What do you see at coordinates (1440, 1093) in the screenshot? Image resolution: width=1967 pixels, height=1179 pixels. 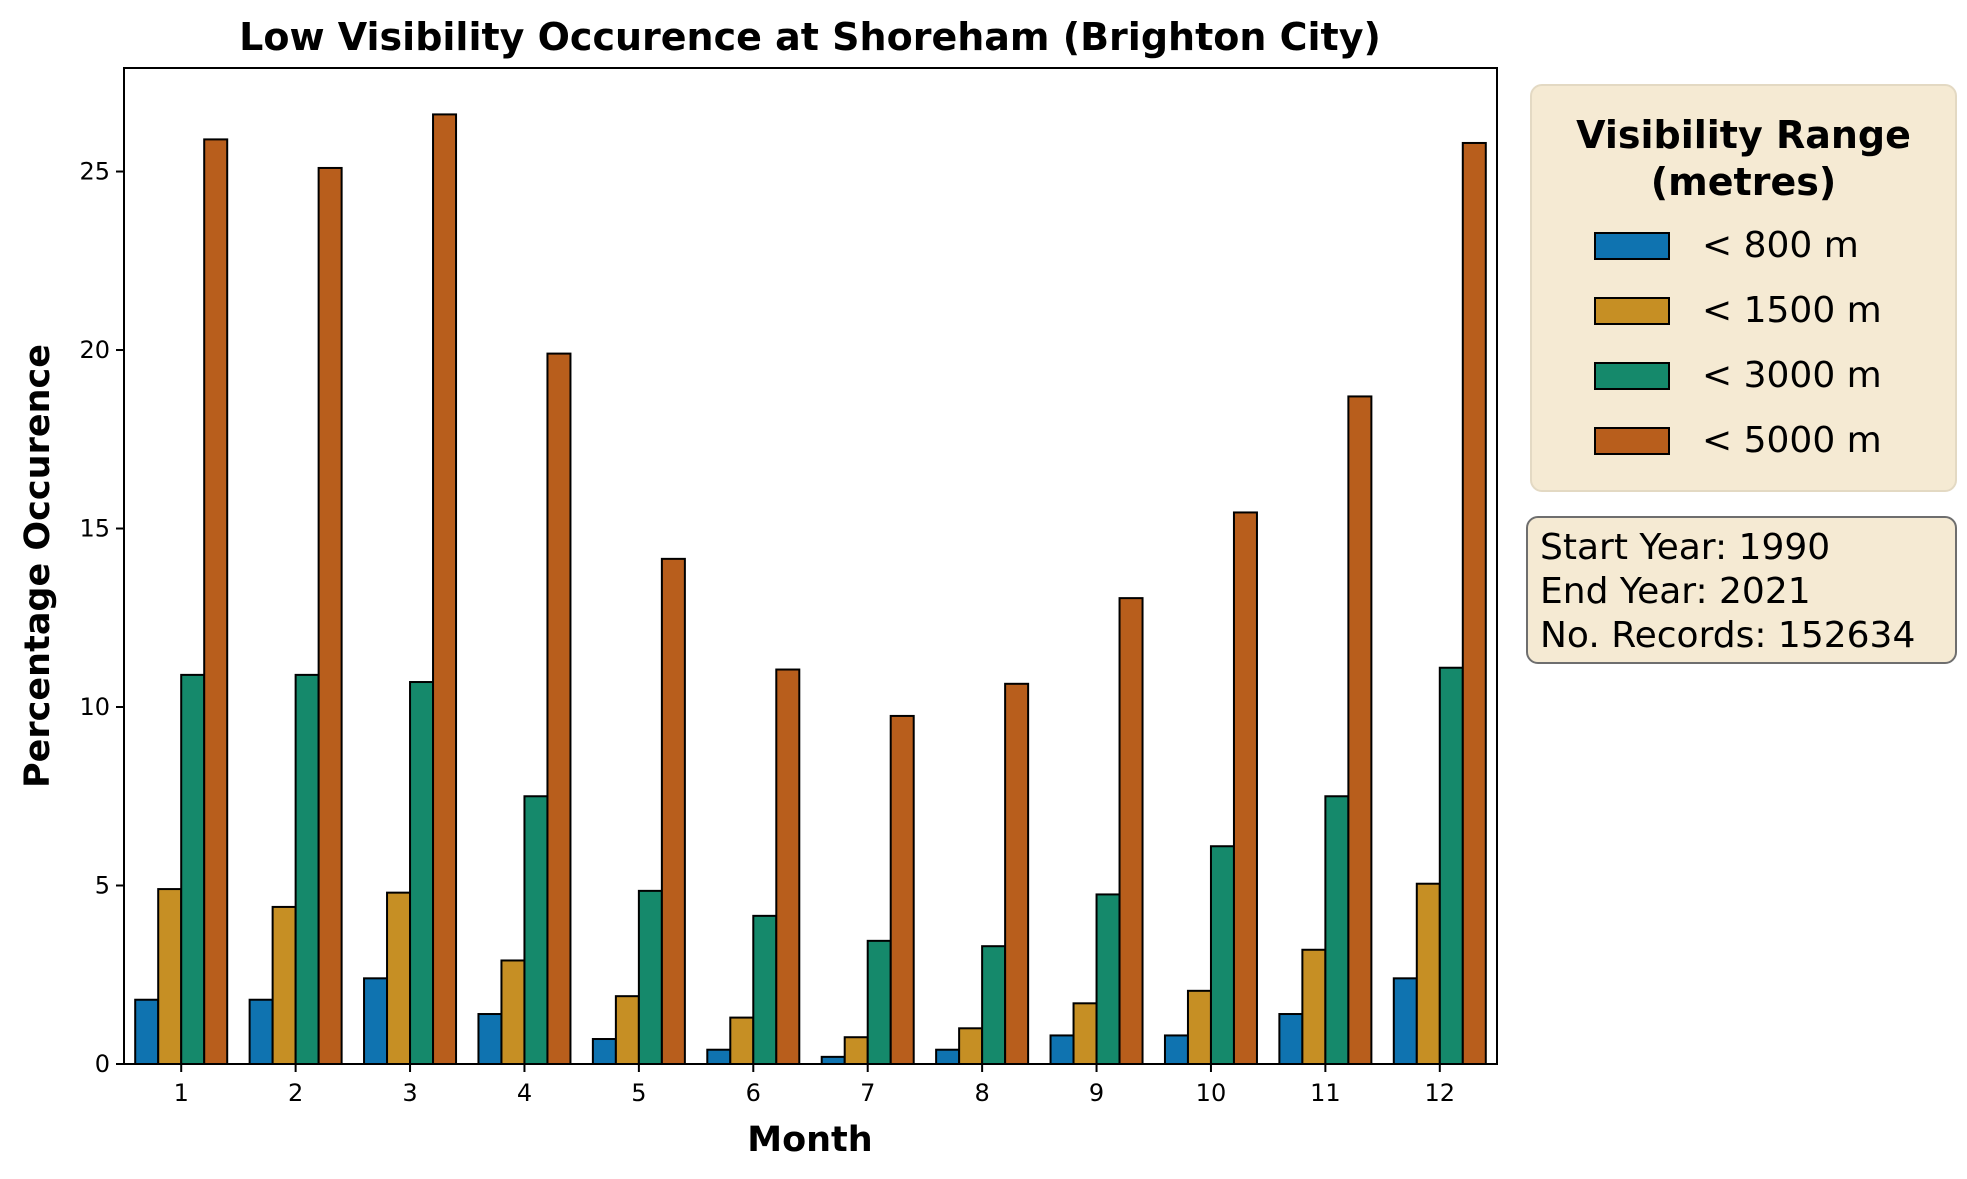 I see `x-tick-label: 12` at bounding box center [1440, 1093].